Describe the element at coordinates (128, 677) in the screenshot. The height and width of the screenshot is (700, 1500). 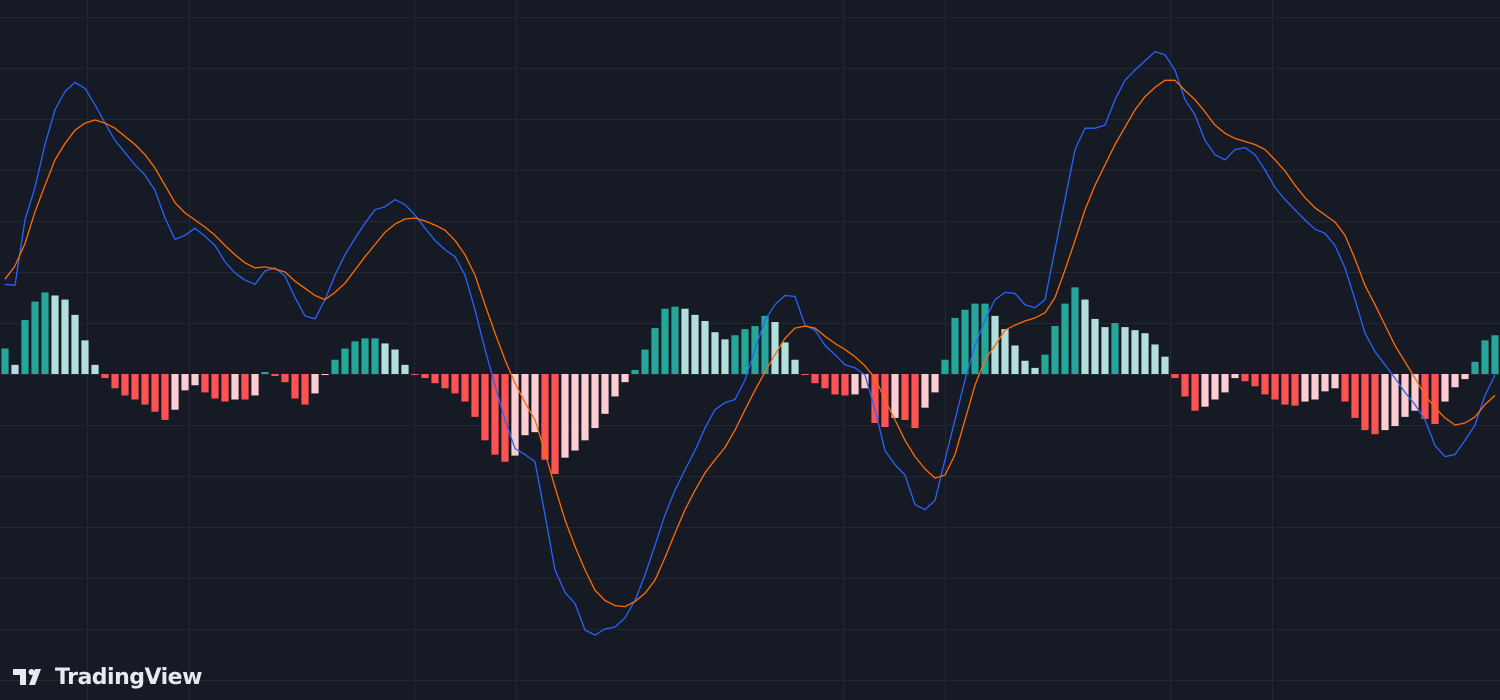
I see `watermark-text: TradingView` at that location.